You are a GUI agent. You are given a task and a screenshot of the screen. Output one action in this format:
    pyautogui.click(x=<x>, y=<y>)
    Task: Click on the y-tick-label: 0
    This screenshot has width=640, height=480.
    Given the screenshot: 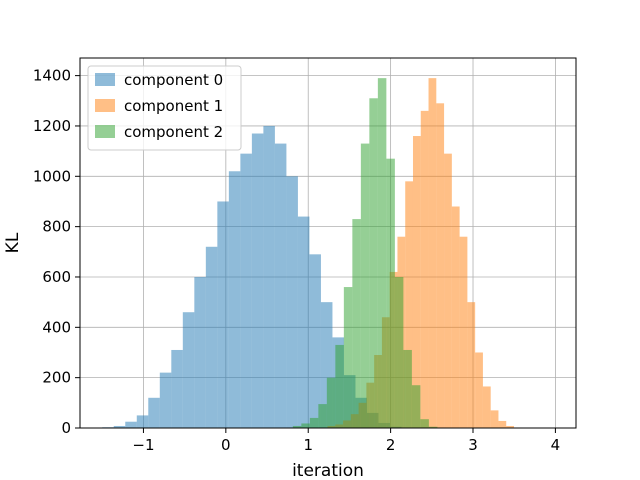 What is the action you would take?
    pyautogui.click(x=66, y=428)
    